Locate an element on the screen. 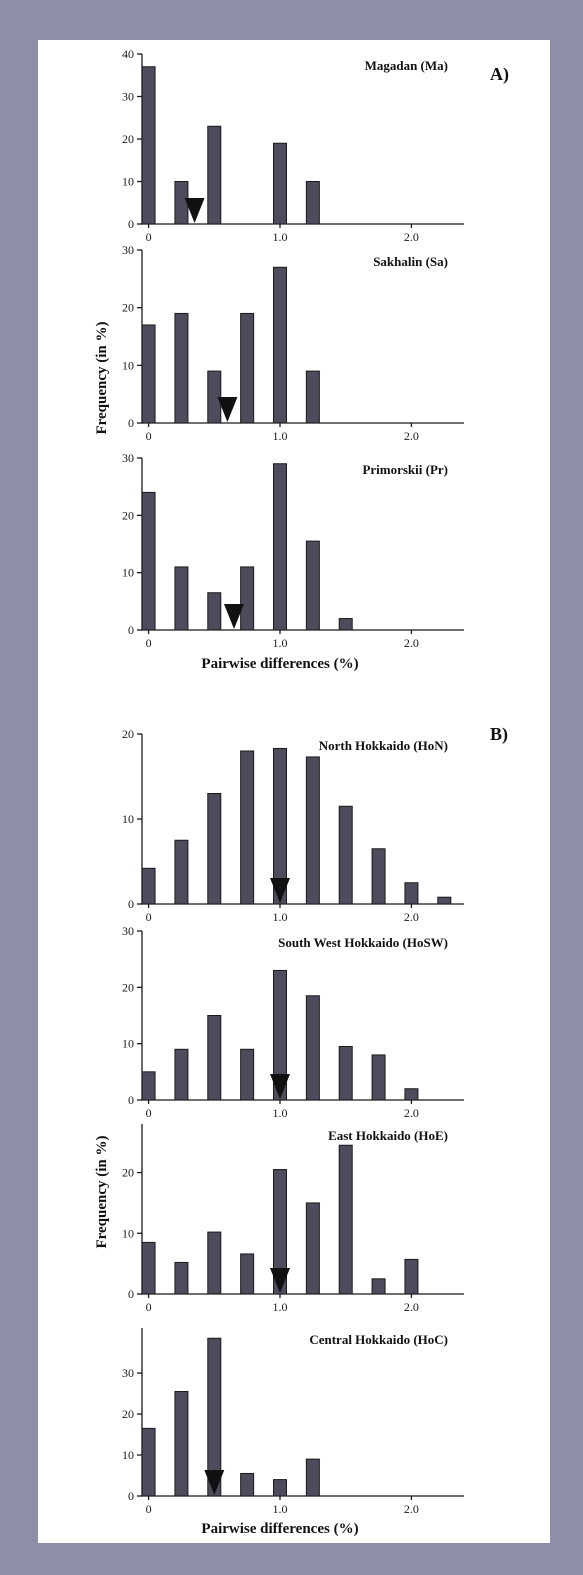 This screenshot has height=1575, width=583. panel-title: Sakhalin (Sa) is located at coordinates (410, 261).